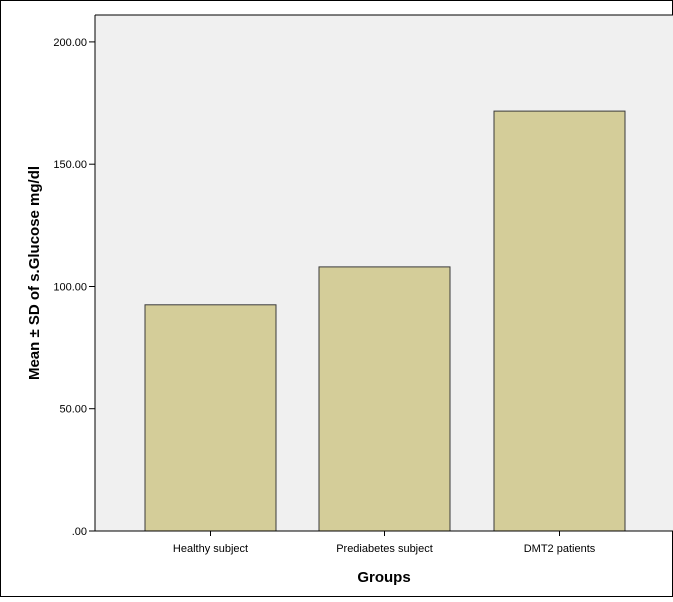 The image size is (673, 602). Describe the element at coordinates (70, 165) in the screenshot. I see `y-tick-label: 150.00` at that location.